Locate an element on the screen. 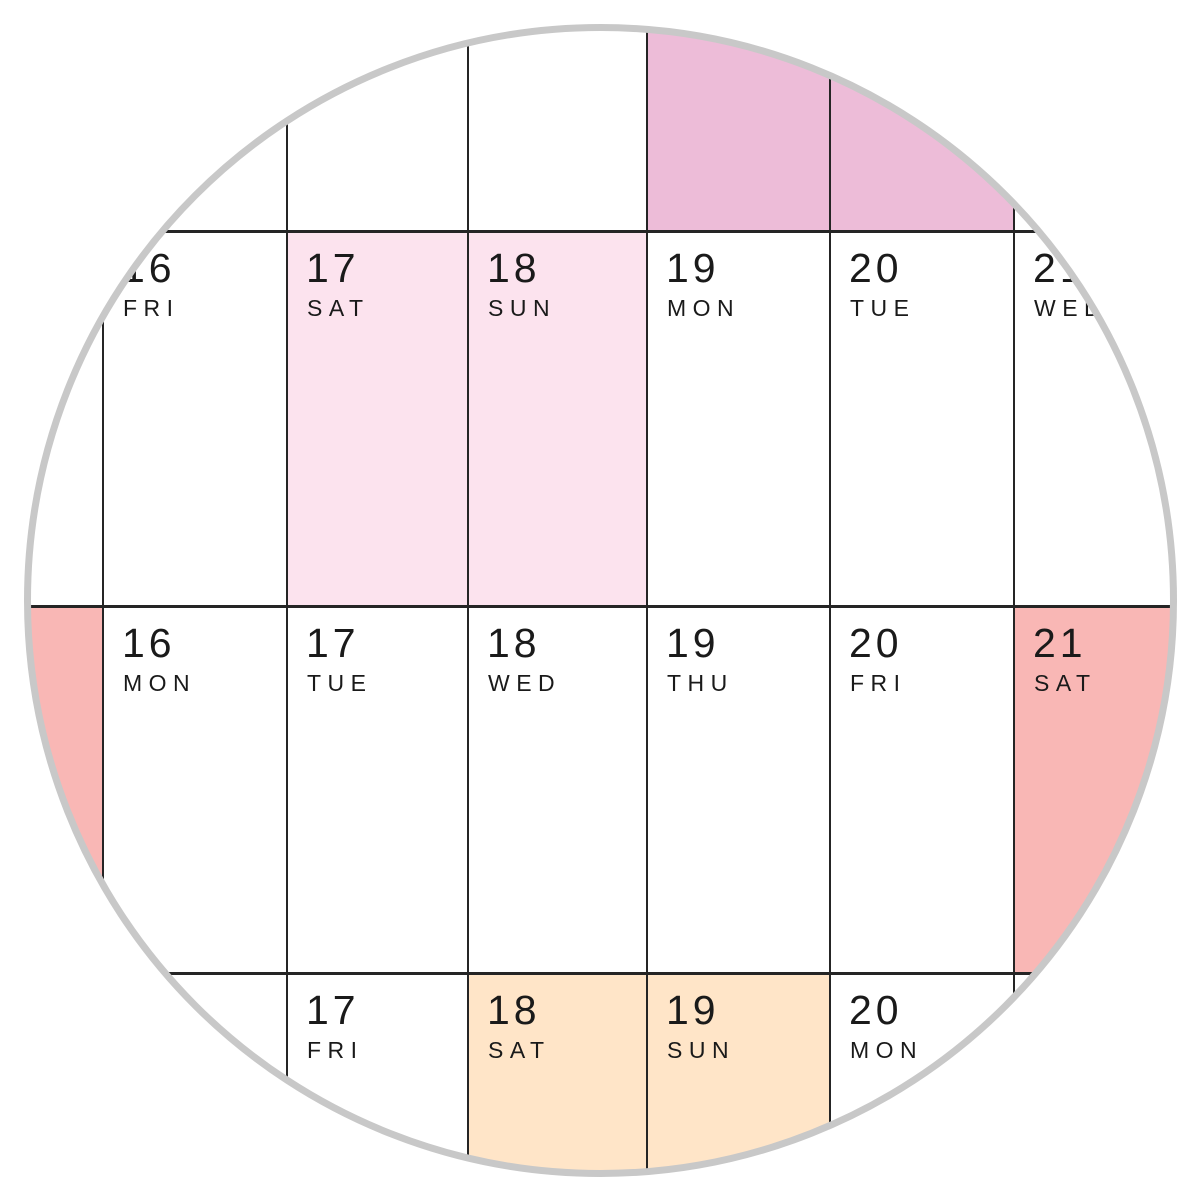 The image size is (1200, 1200). day-label: THU is located at coordinates (700, 683).